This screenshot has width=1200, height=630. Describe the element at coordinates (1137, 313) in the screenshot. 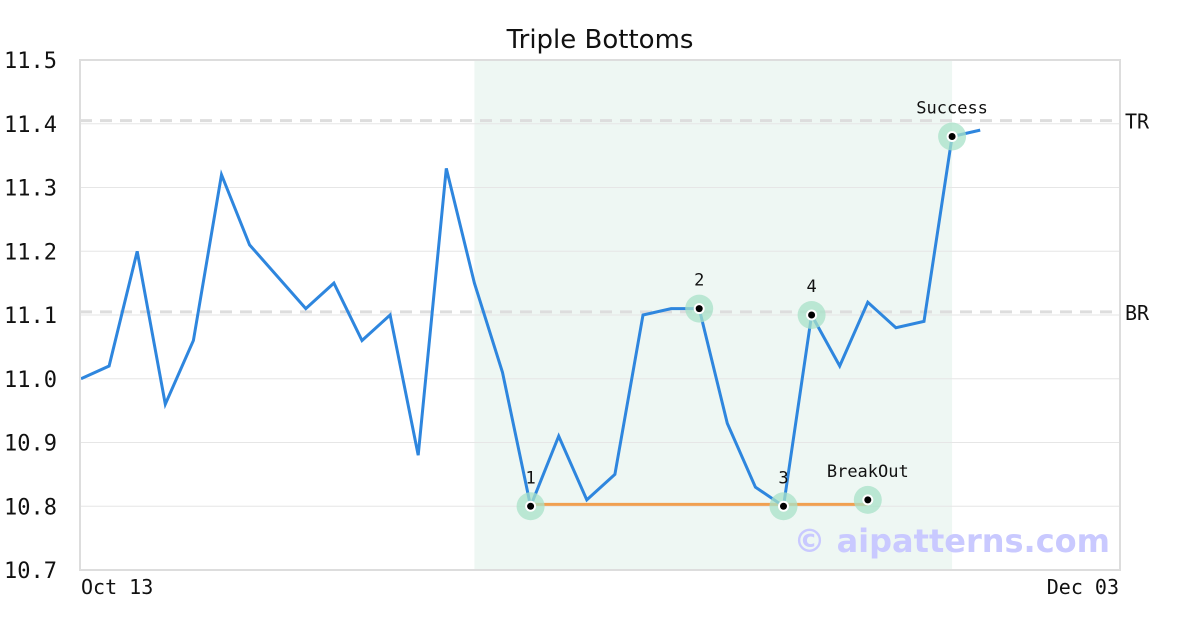

I see `reference-label-br: BR` at that location.